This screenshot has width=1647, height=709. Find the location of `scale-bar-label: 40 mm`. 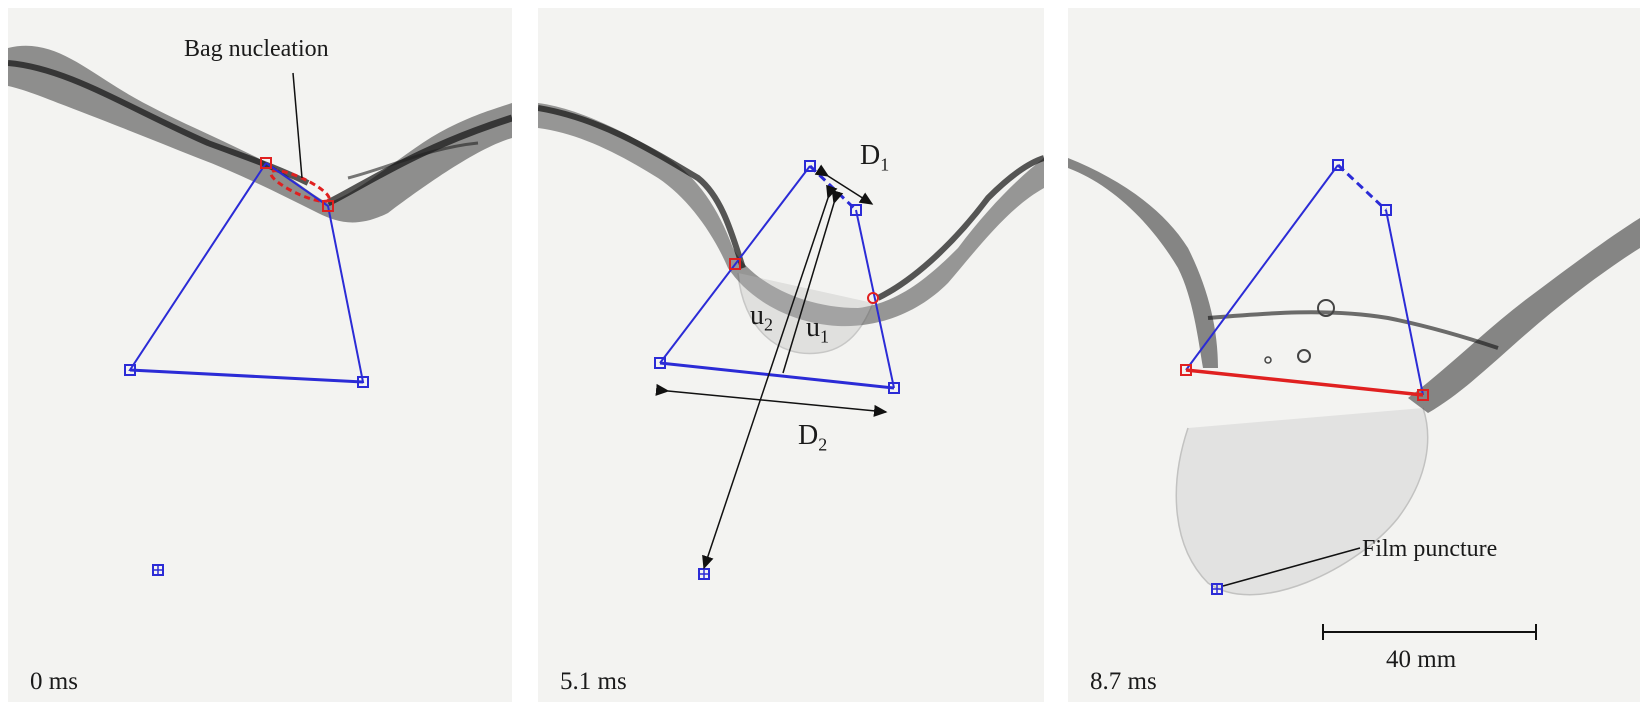

scale-bar-label: 40 mm is located at coordinates (1421, 659).